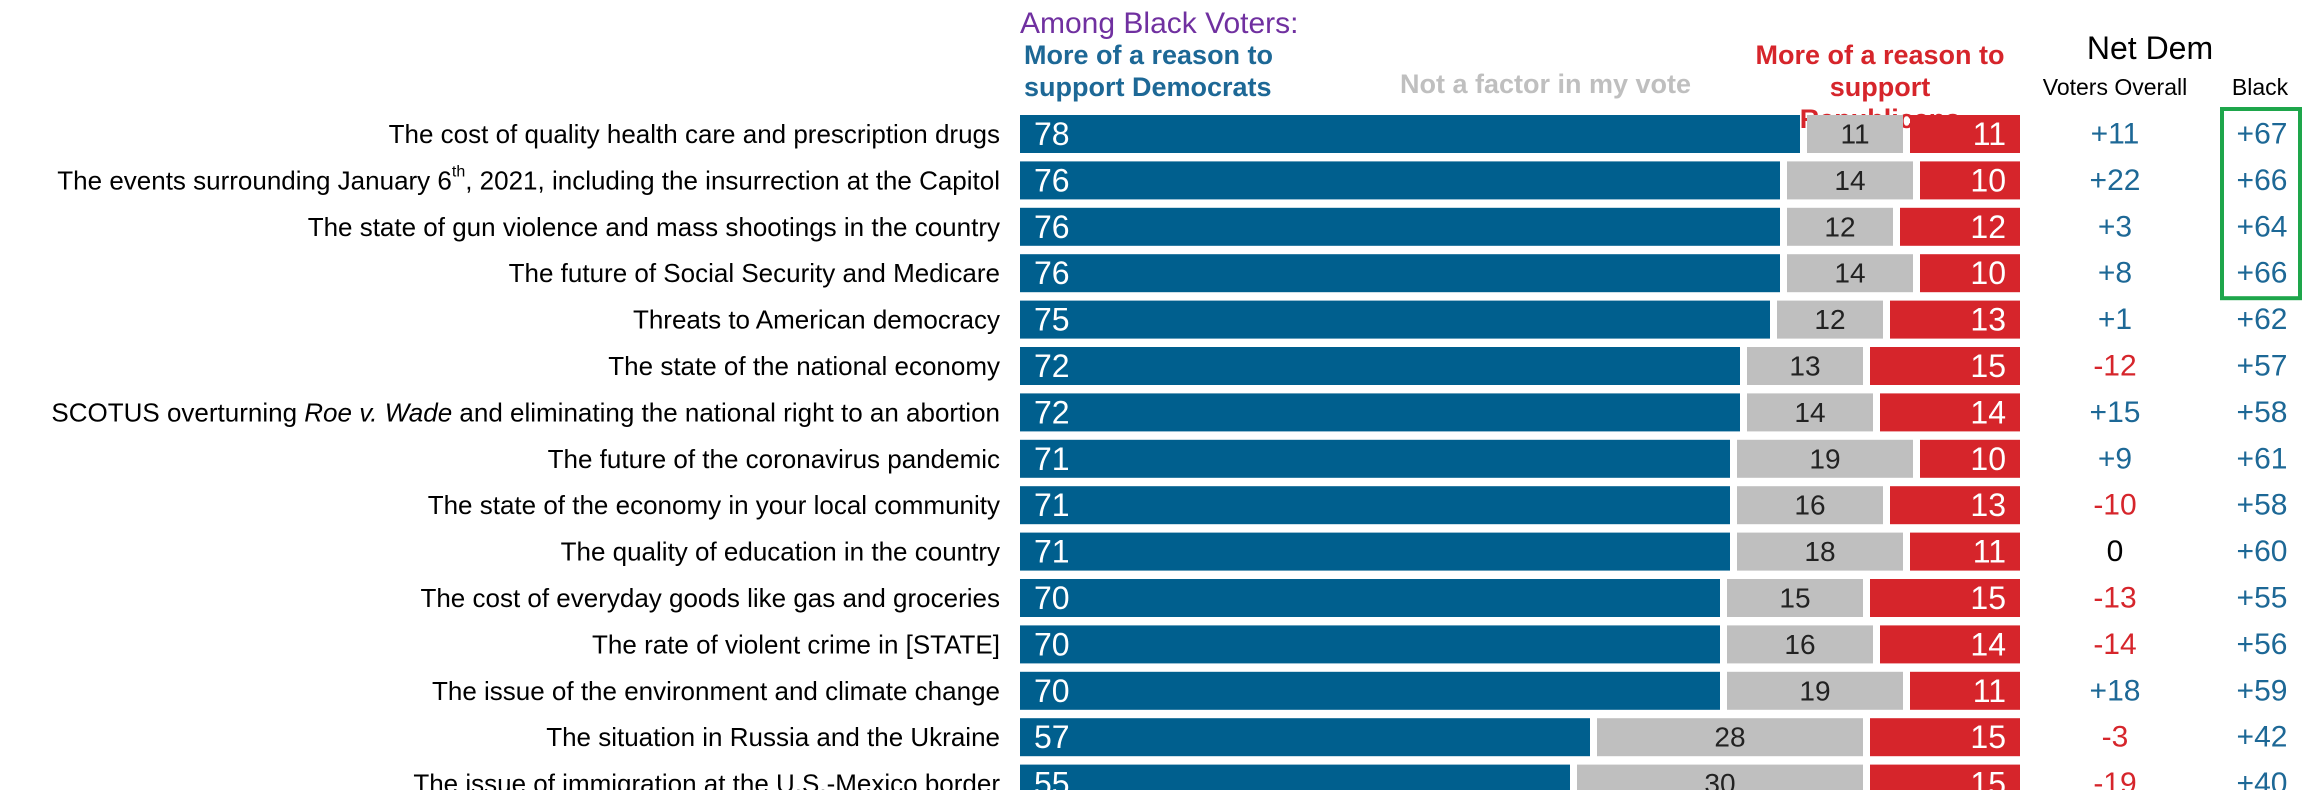 This screenshot has height=790, width=2320. What do you see at coordinates (2115, 134) in the screenshot?
I see `net-overall-value: +11` at bounding box center [2115, 134].